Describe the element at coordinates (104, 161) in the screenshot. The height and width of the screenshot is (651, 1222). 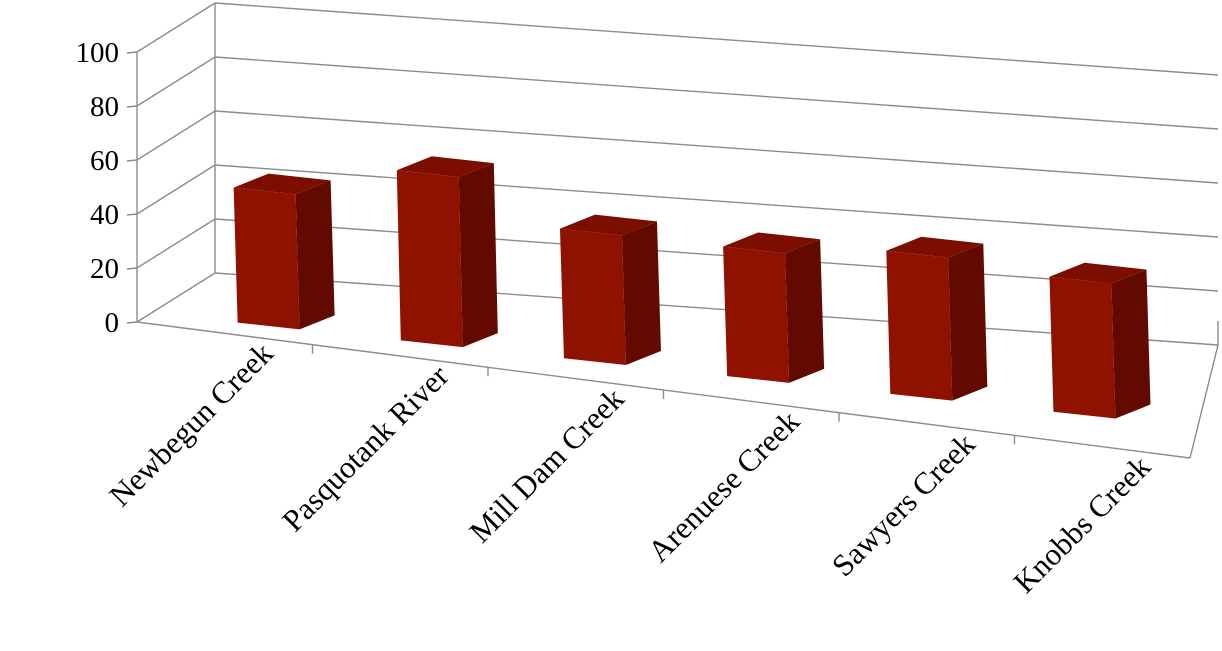
I see `y-tick-label: 60` at that location.